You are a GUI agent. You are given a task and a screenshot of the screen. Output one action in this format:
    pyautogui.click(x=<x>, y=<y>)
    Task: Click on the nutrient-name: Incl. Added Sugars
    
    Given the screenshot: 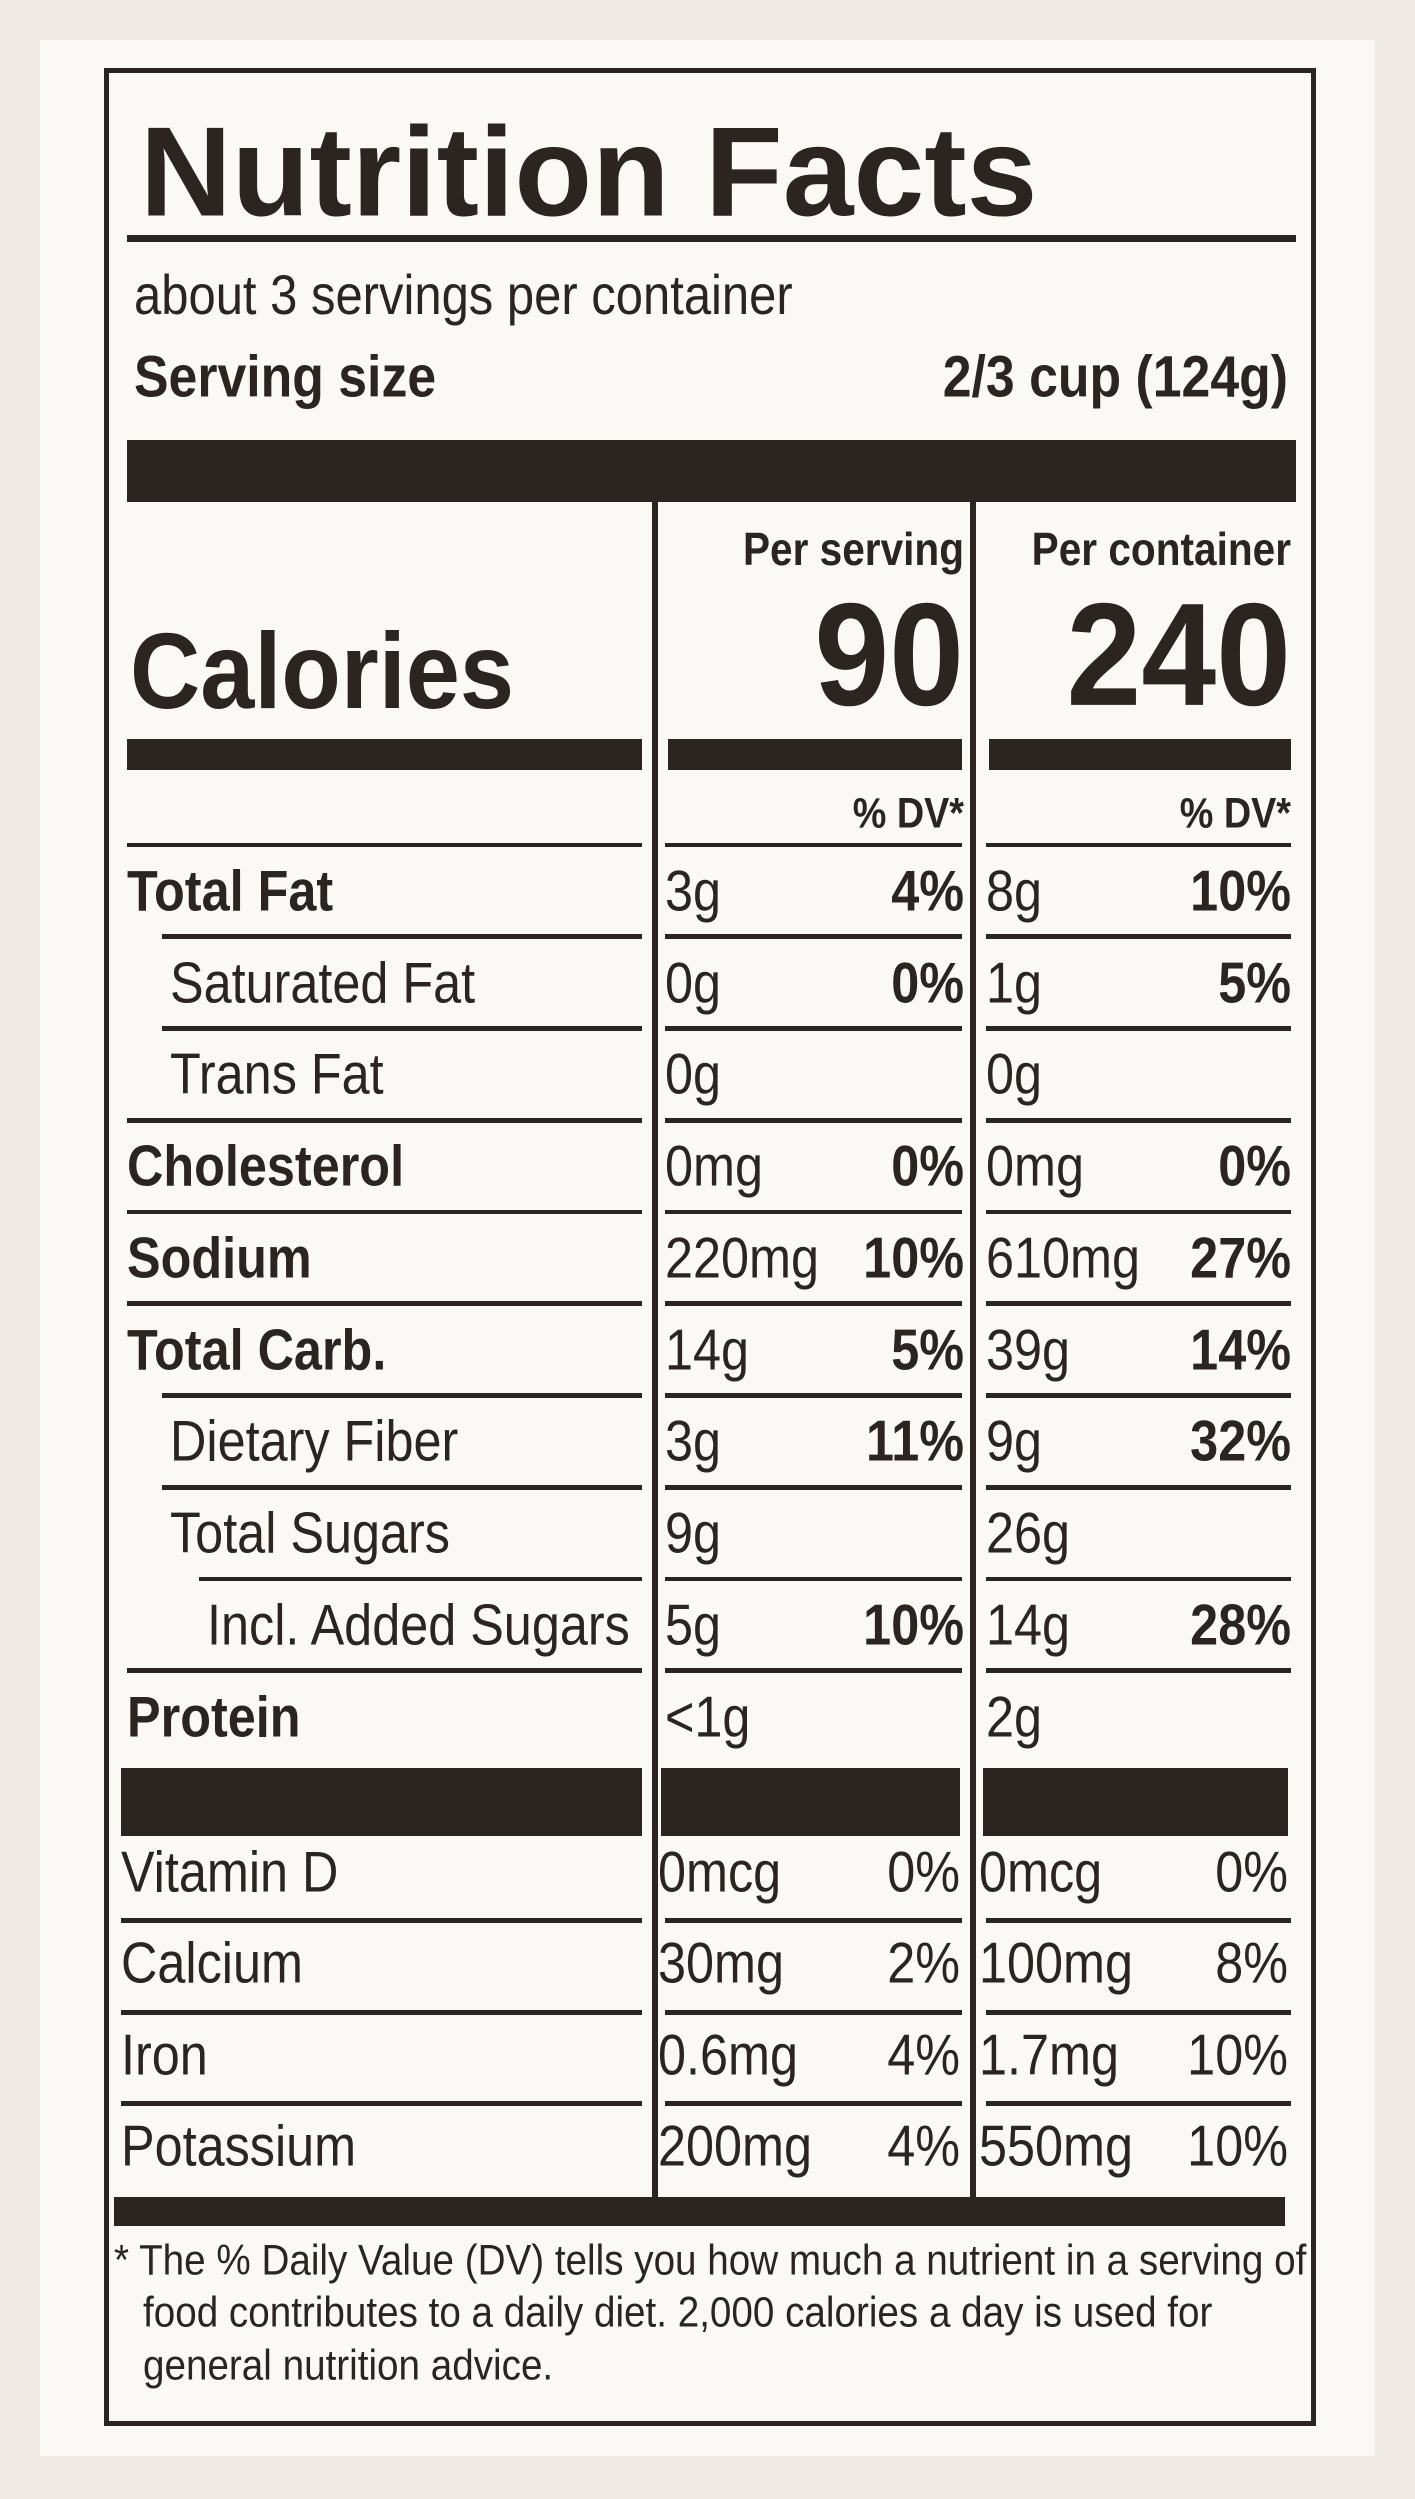 What is the action you would take?
    pyautogui.click(x=418, y=1625)
    